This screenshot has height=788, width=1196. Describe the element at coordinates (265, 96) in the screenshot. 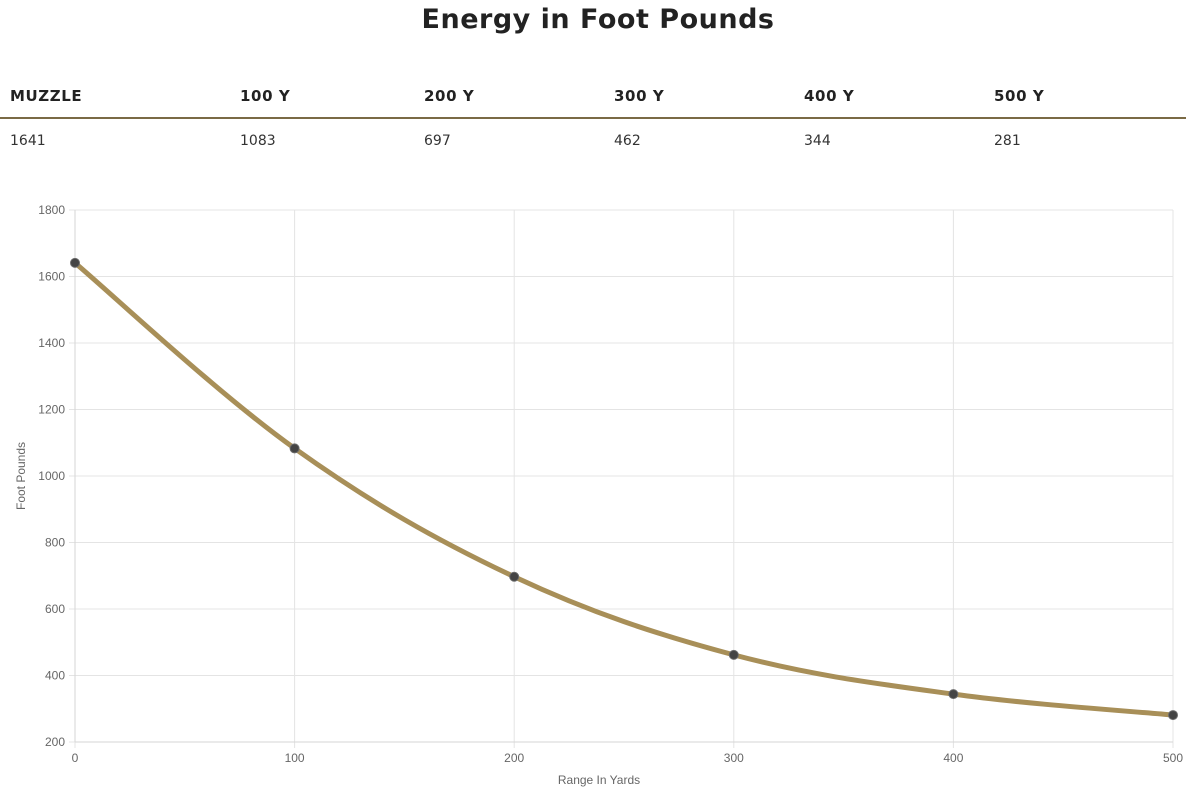

I see `header-100y: 100 Y` at that location.